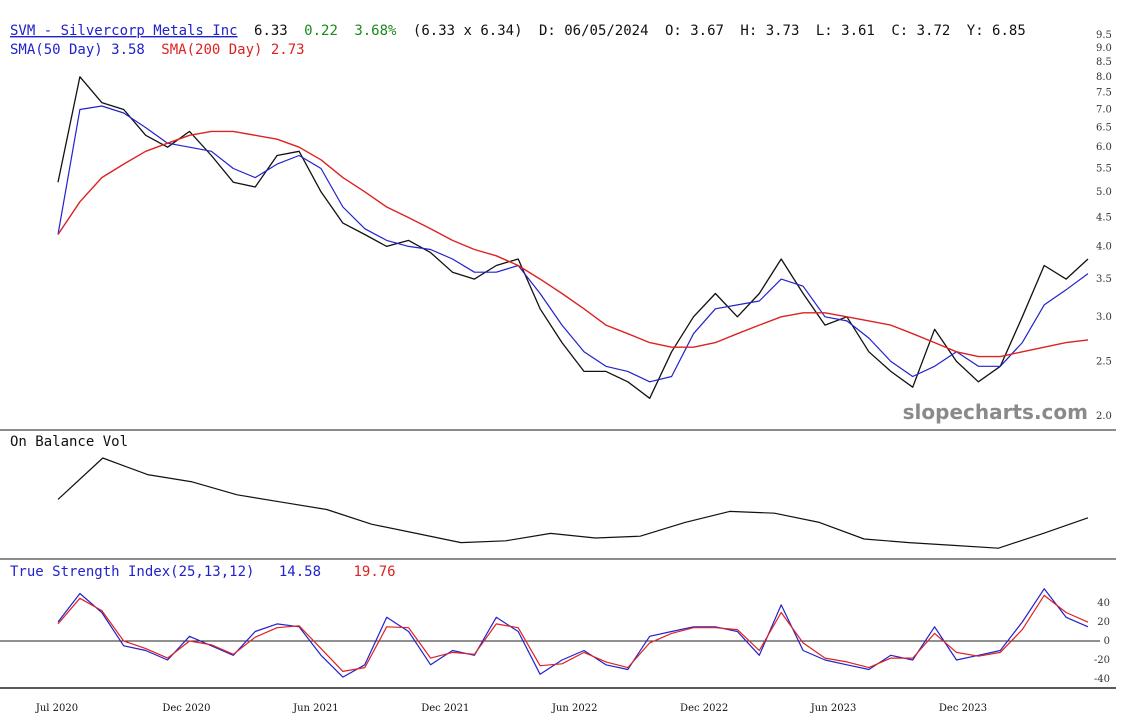  Describe the element at coordinates (1104, 192) in the screenshot. I see `price-y-tick-label: 5.0` at that location.